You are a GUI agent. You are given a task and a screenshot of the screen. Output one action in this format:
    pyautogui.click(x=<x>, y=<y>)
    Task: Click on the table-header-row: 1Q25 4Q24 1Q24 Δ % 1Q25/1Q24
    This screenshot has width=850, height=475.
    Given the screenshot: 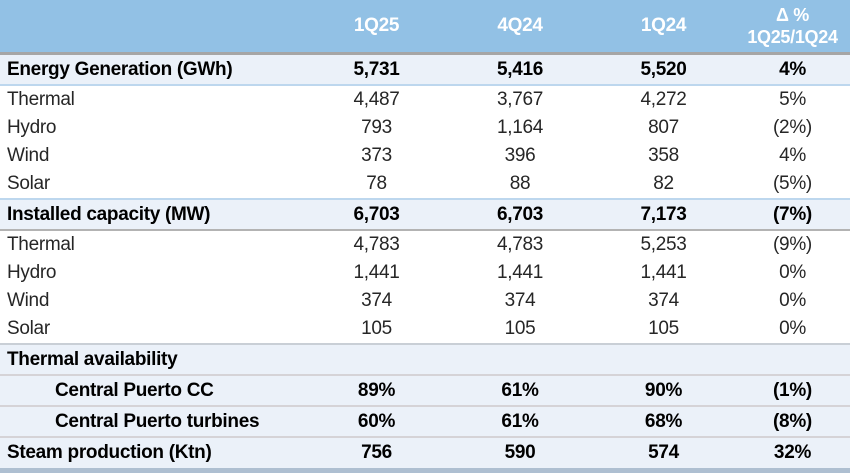 What is the action you would take?
    pyautogui.click(x=425, y=27)
    